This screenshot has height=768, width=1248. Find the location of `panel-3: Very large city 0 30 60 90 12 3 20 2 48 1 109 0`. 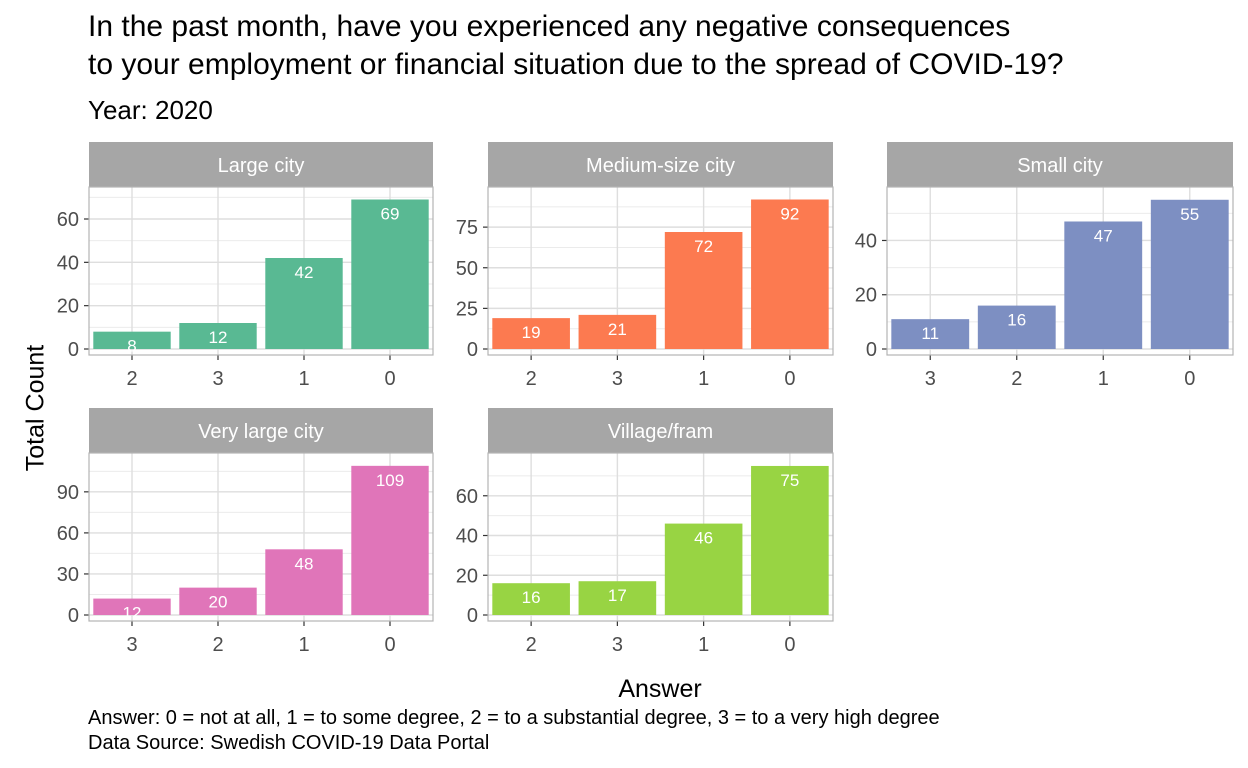

panel-3: Very large city 0 30 60 90 12 3 20 2 48 1 109 0 is located at coordinates (245, 532).